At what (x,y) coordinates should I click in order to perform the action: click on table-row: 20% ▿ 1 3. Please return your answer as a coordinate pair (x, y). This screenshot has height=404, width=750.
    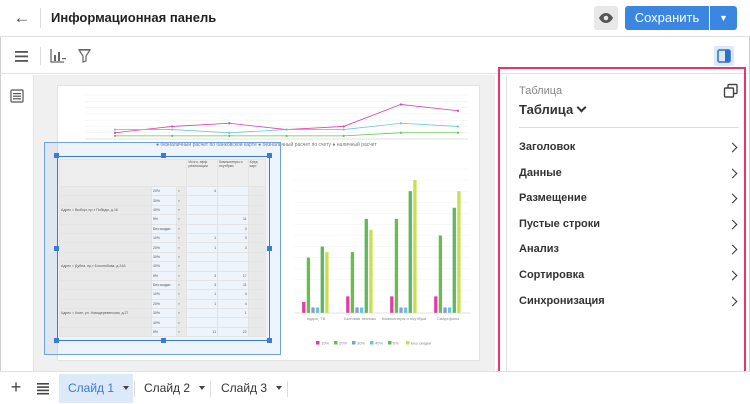
    Looking at the image, I should click on (163, 247).